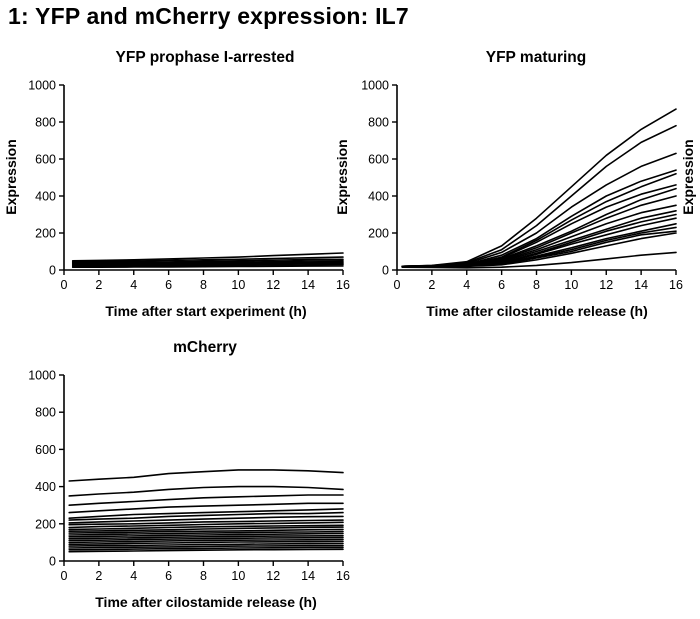  What do you see at coordinates (205, 311) in the screenshot?
I see `x-axis-label: Time after start experiment (h)` at bounding box center [205, 311].